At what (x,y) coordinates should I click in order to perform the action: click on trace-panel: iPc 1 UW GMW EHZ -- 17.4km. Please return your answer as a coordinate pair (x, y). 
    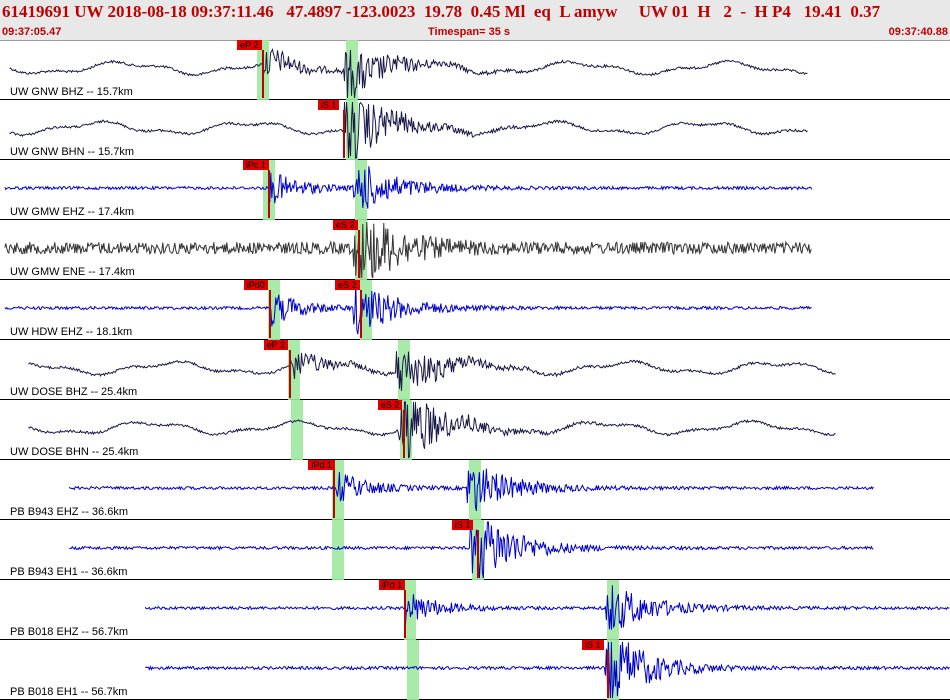
    Looking at the image, I should click on (475, 190).